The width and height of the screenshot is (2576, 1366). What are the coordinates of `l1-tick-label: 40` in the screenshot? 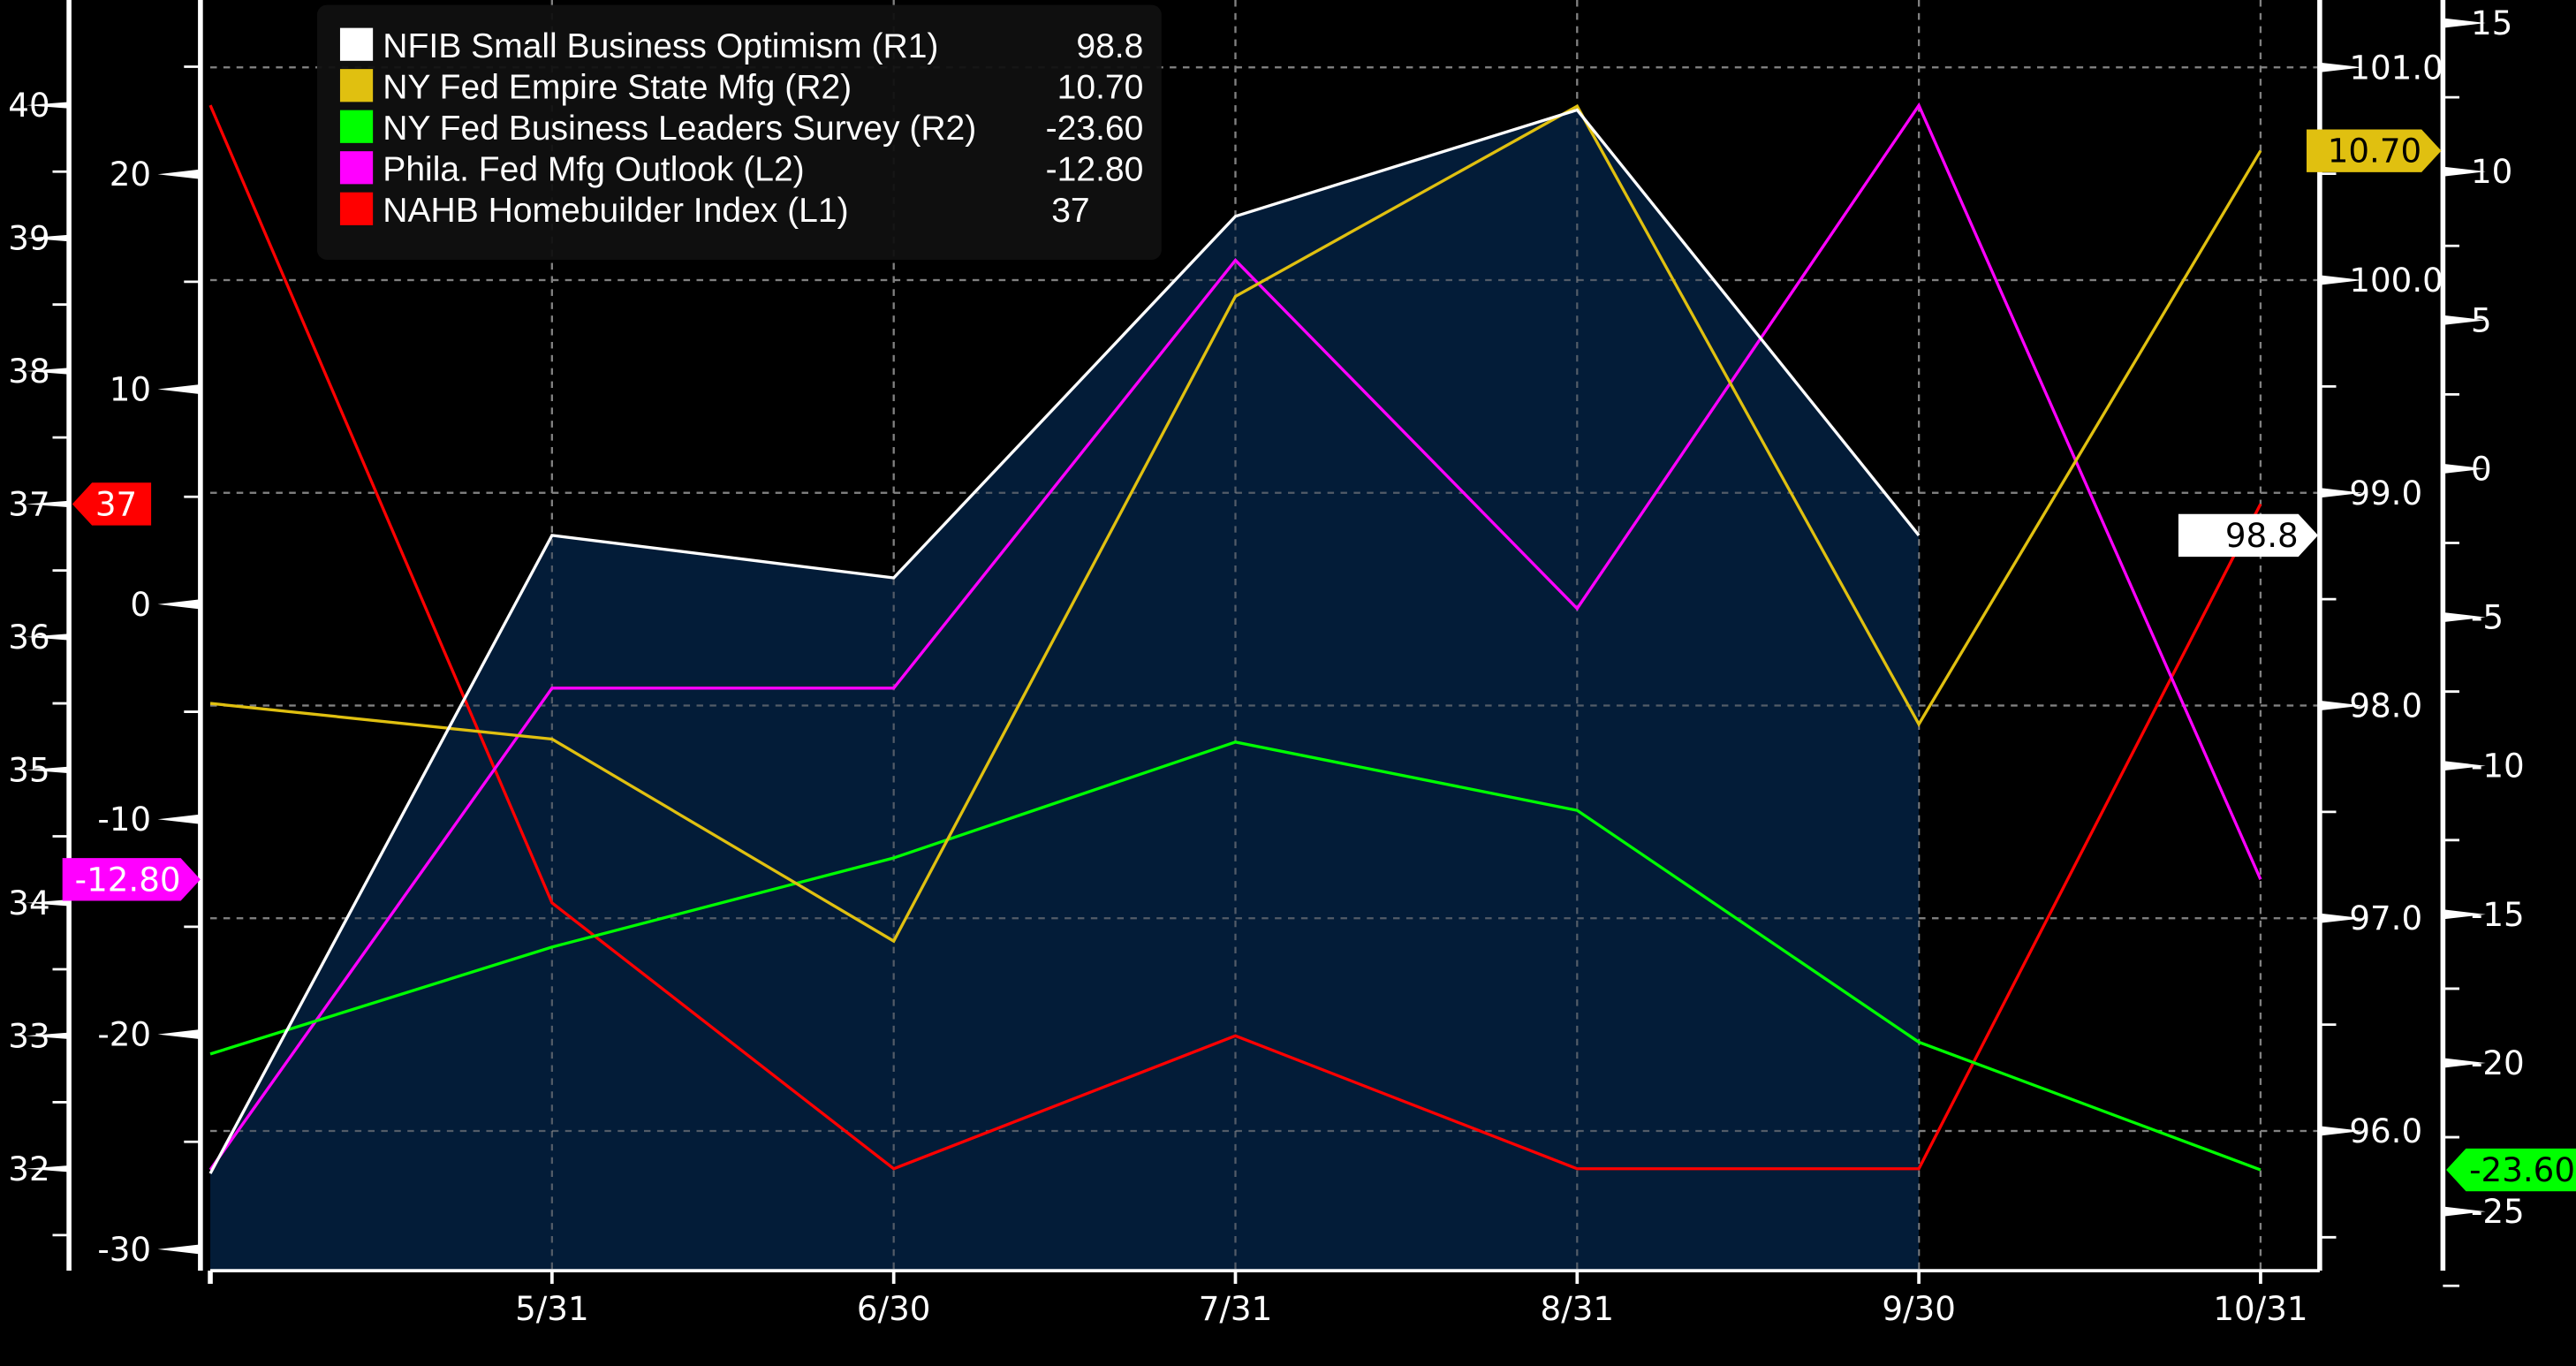 It's located at (28, 105).